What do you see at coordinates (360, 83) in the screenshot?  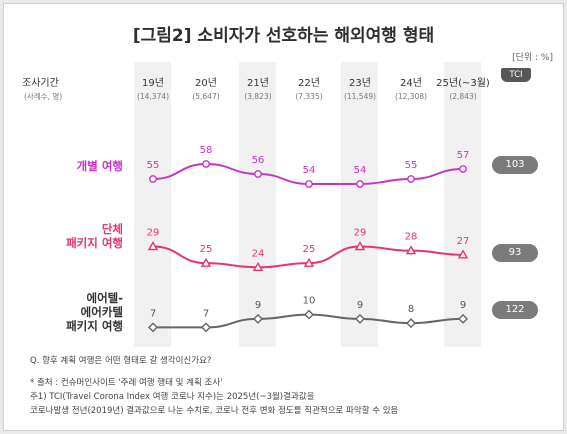 I see `category-label: 23년` at bounding box center [360, 83].